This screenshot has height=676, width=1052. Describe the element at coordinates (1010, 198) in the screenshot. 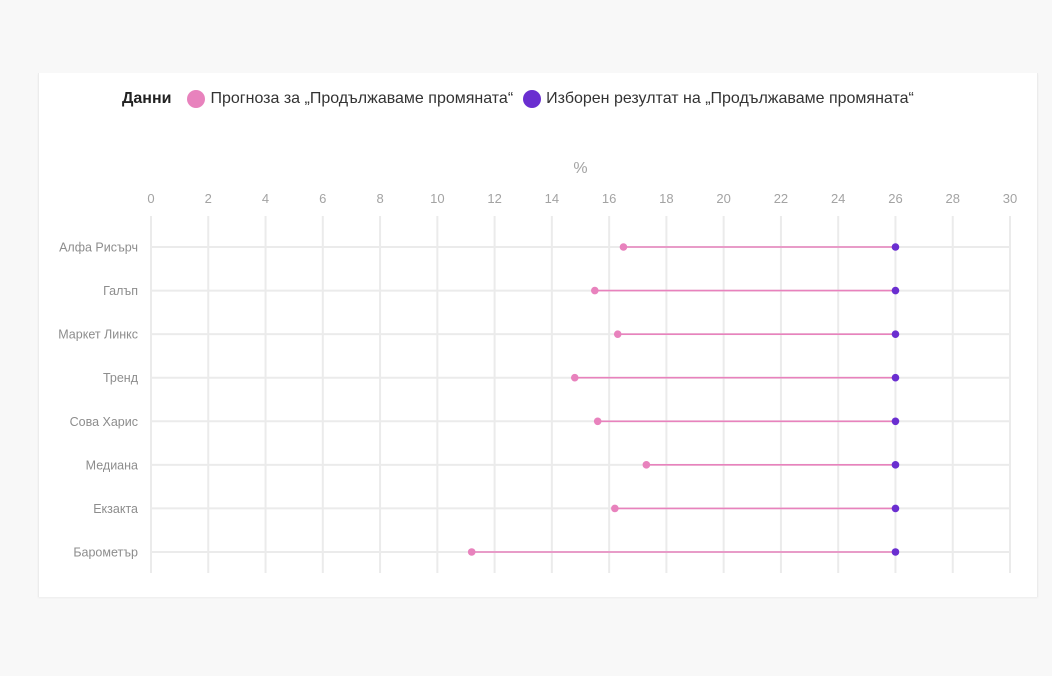

I see `x-tick-label: 30` at that location.